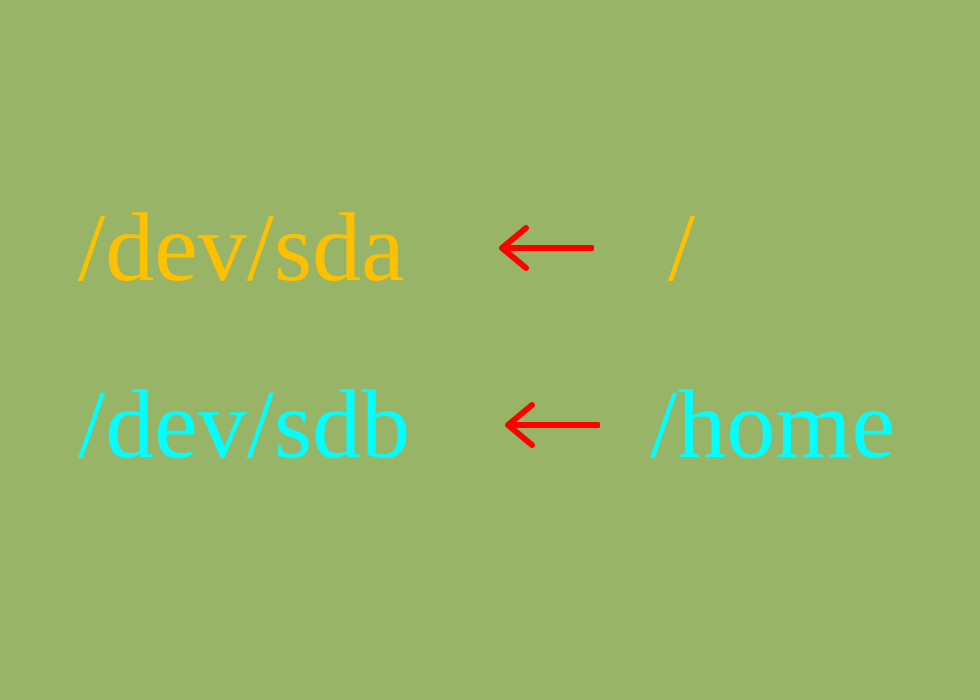 This screenshot has height=700, width=980. I want to click on mount-point-home: /home, so click(772, 425).